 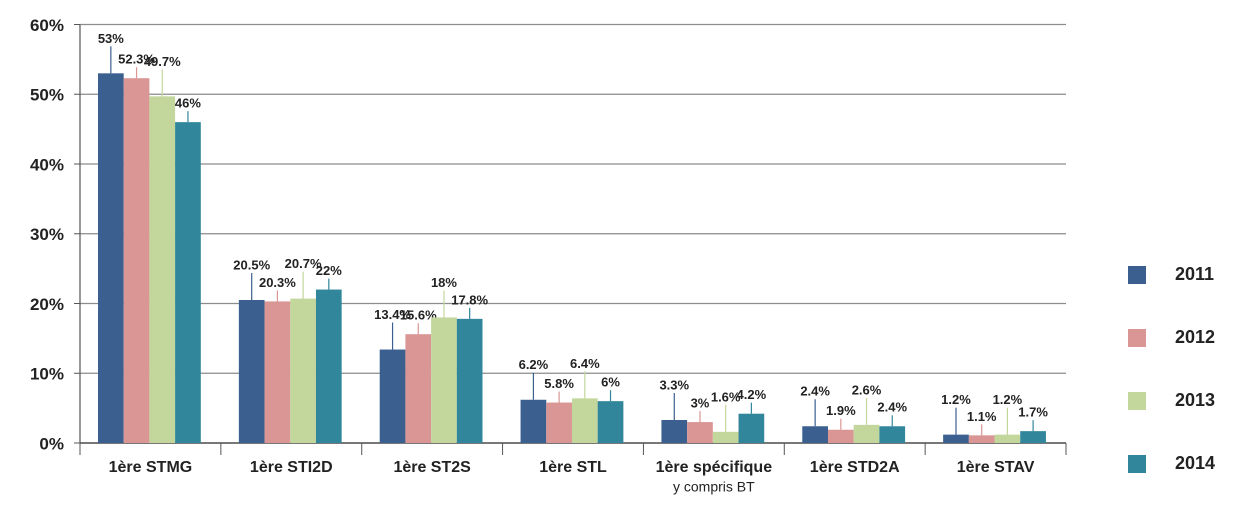 What do you see at coordinates (534, 364) in the screenshot?
I see `value-label: 6.2%` at bounding box center [534, 364].